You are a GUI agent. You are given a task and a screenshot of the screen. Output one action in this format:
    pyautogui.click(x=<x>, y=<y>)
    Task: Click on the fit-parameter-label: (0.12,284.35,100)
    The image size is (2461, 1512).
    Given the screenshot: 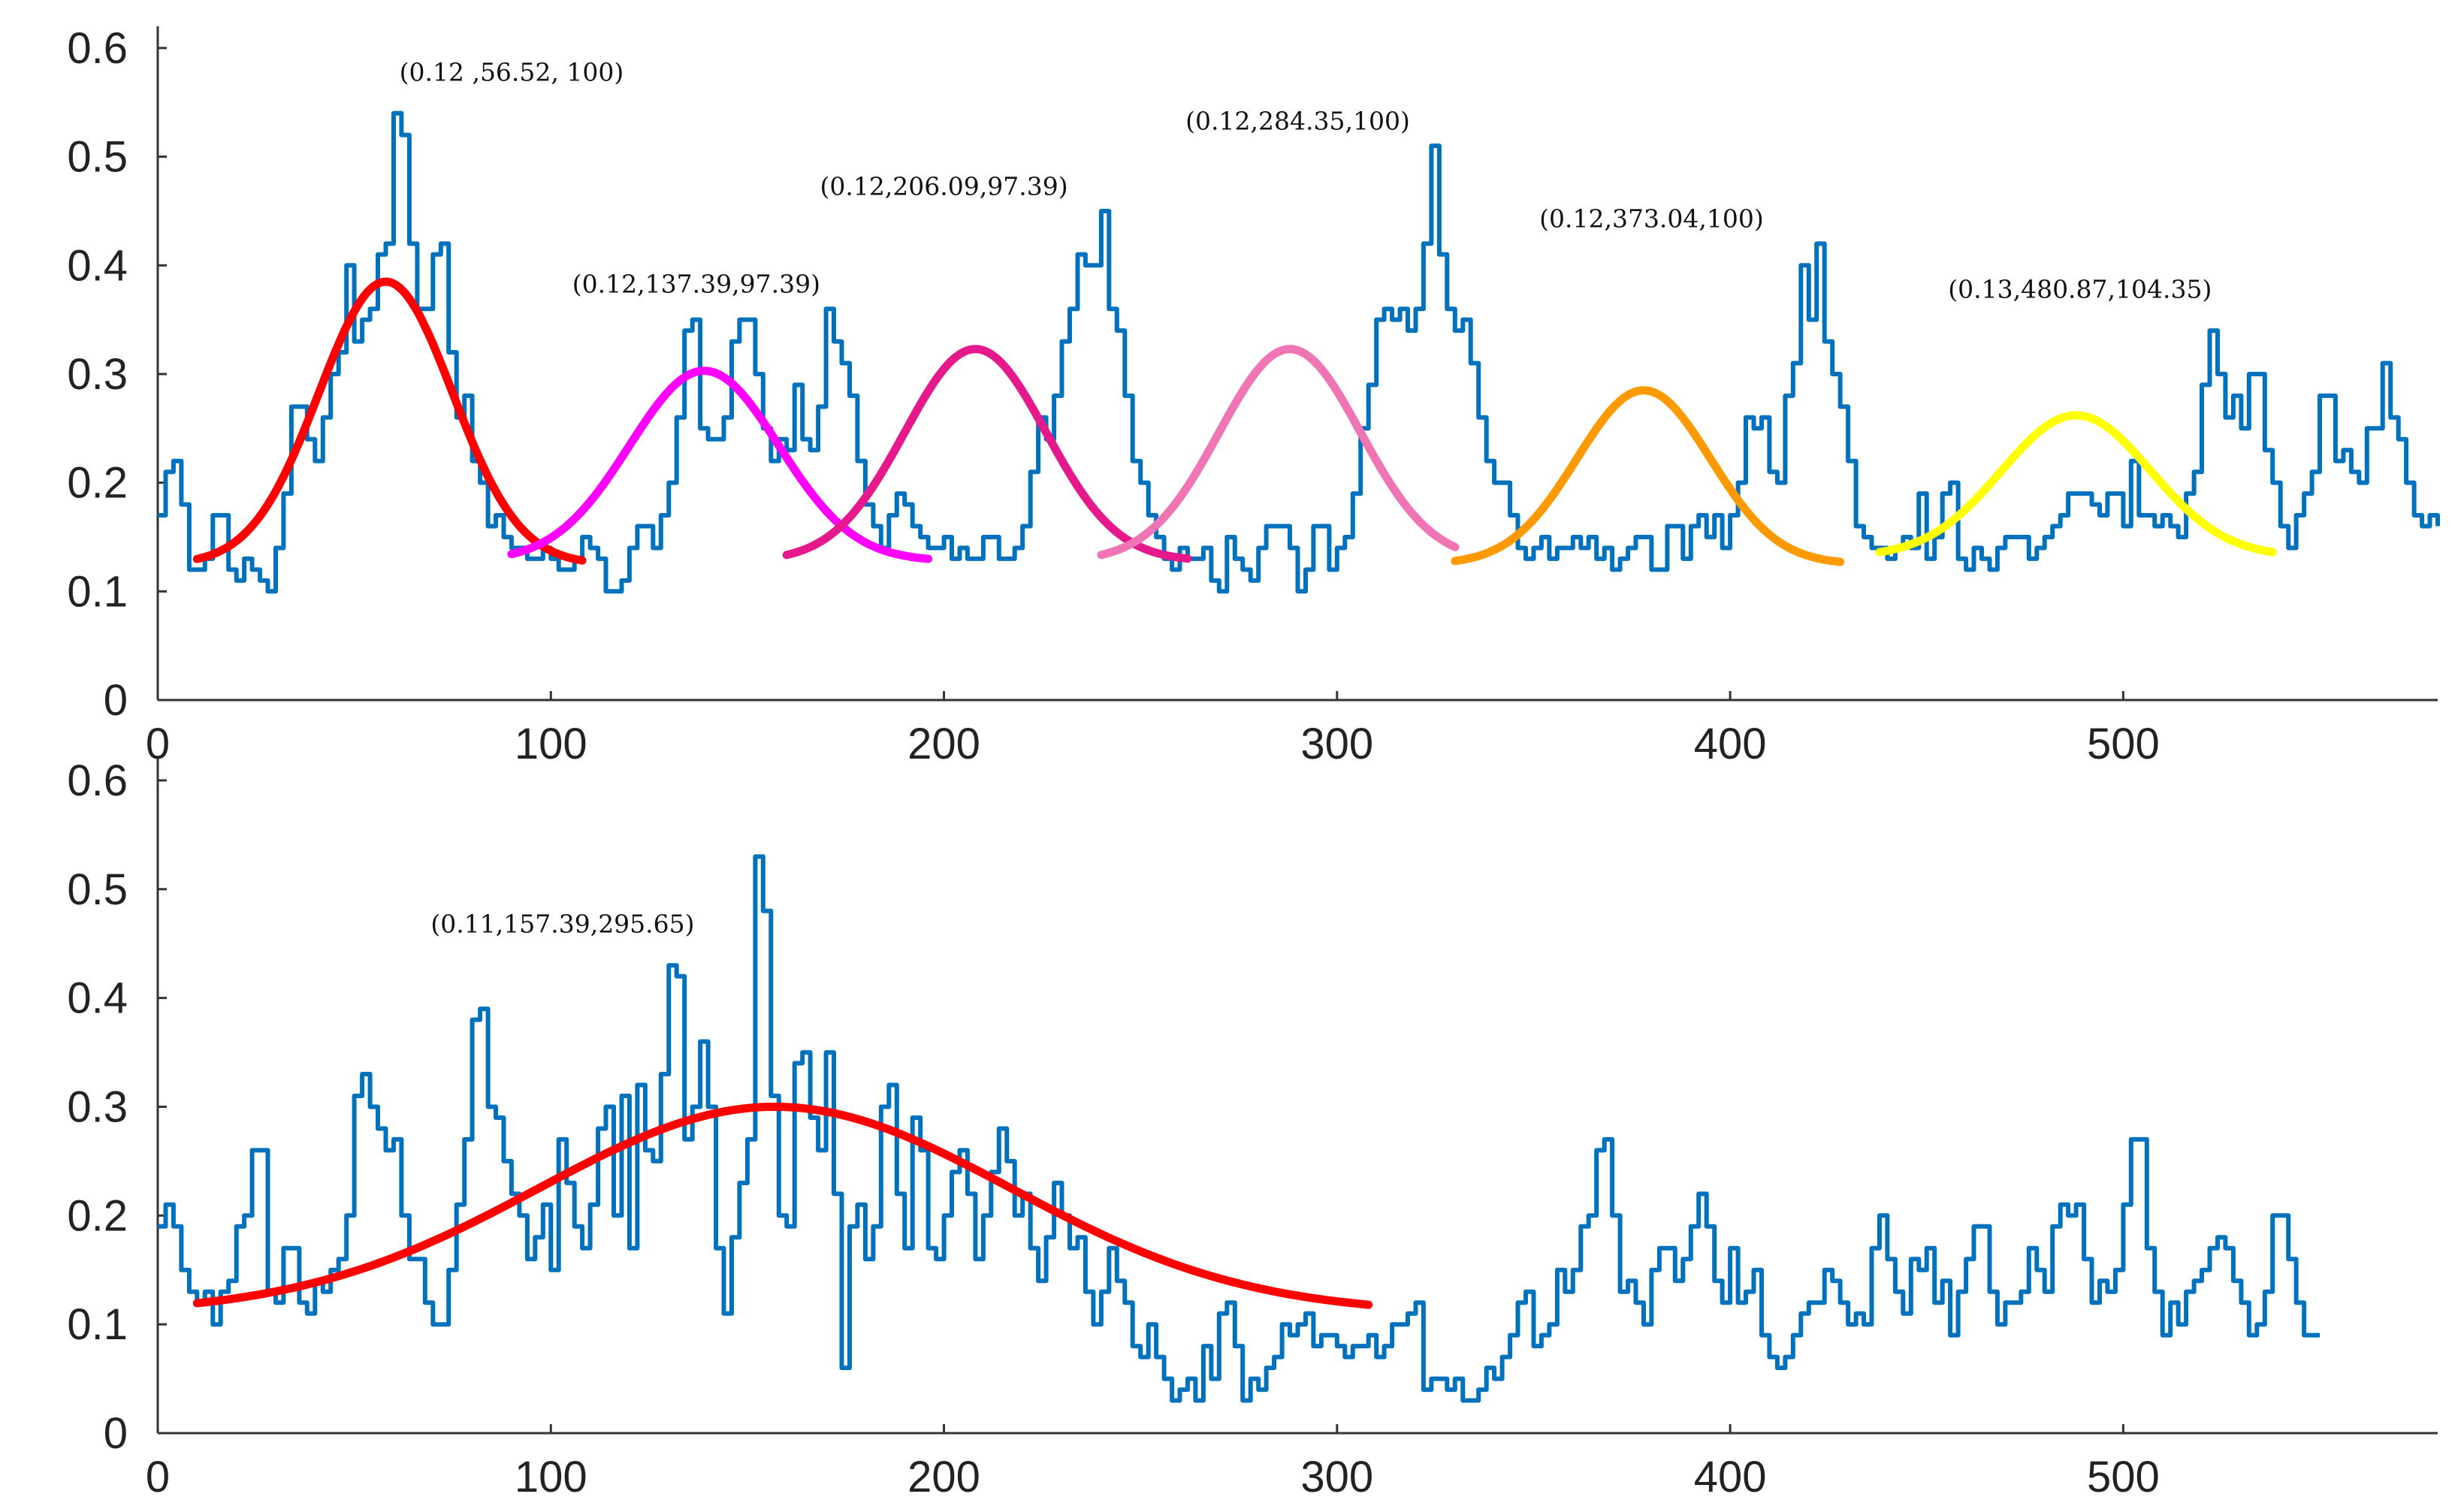 What is the action you would take?
    pyautogui.click(x=1297, y=120)
    